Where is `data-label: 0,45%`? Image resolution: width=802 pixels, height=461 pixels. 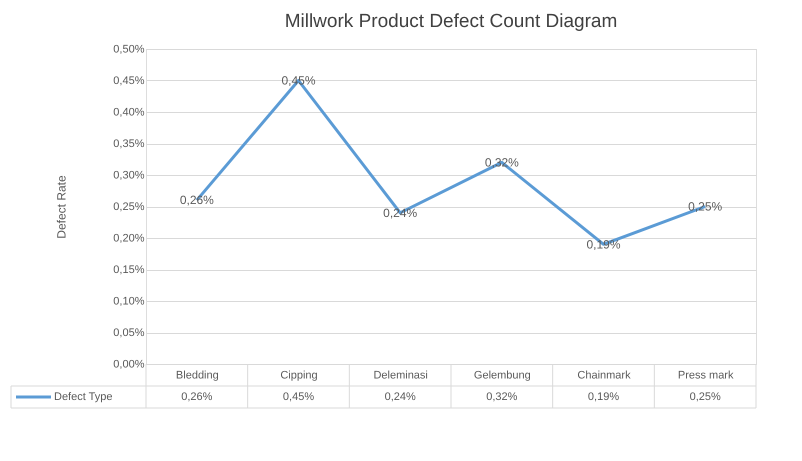
data-label: 0,45% is located at coordinates (298, 397).